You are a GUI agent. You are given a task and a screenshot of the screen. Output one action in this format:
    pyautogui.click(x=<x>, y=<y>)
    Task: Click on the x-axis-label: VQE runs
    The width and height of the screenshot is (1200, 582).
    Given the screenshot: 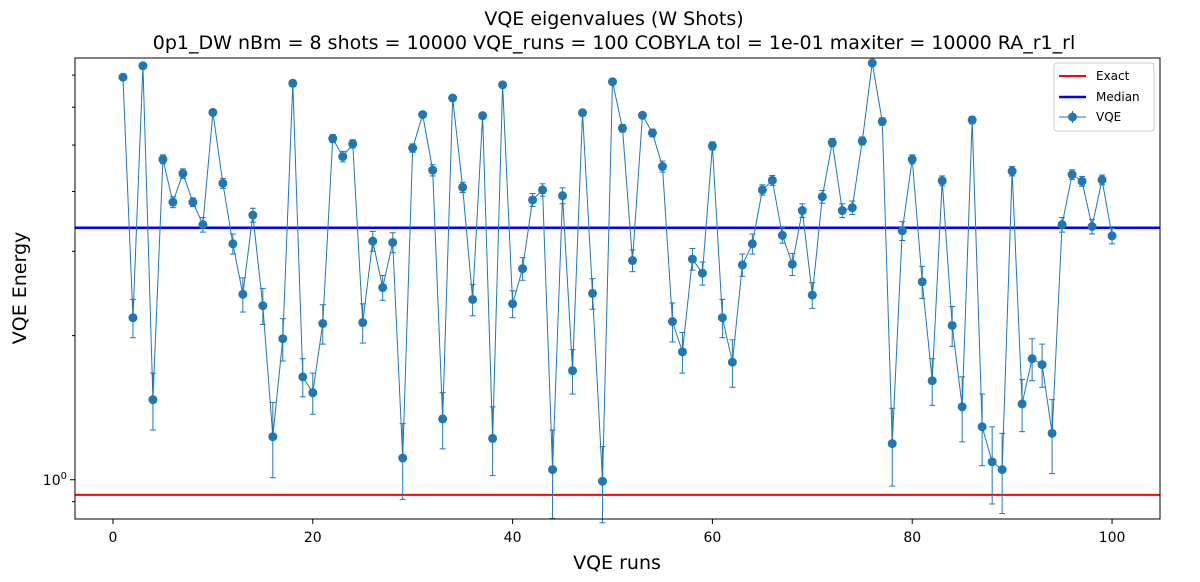 What is the action you would take?
    pyautogui.click(x=617, y=563)
    